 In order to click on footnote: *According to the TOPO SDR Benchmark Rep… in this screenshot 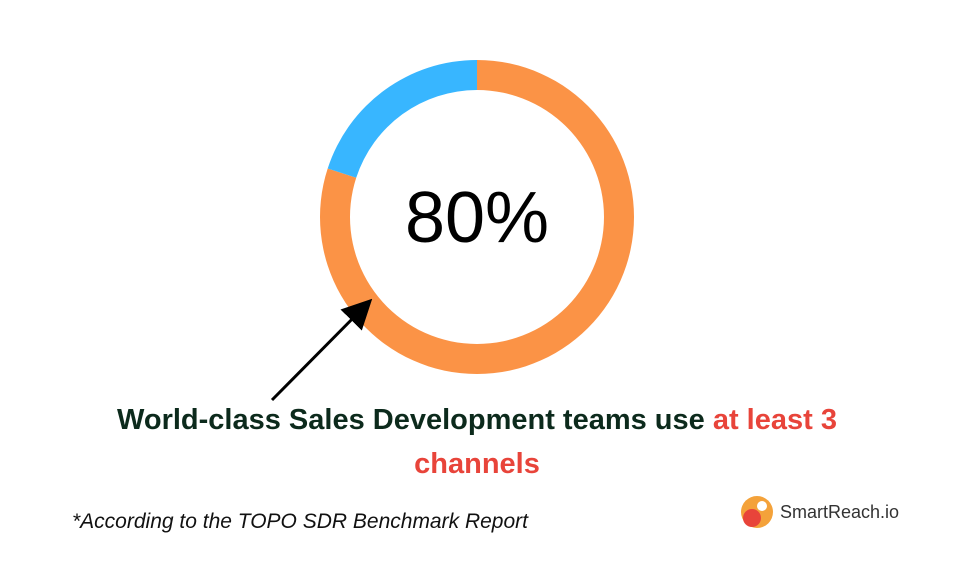, I will do `click(300, 521)`.